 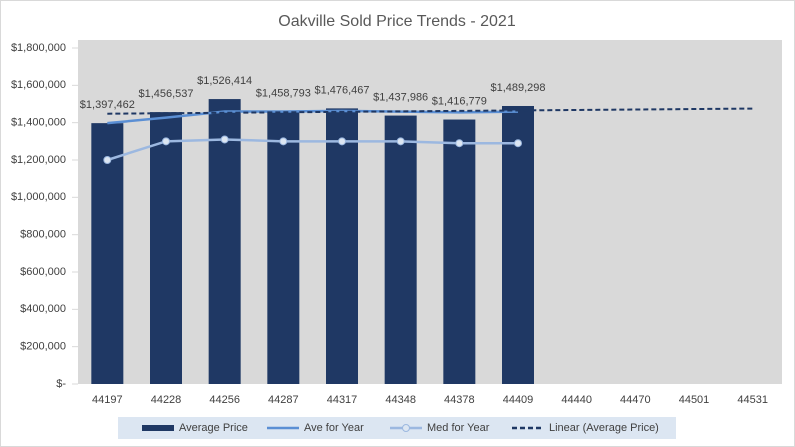 What do you see at coordinates (518, 400) in the screenshot?
I see `x-tick-label: 44409` at bounding box center [518, 400].